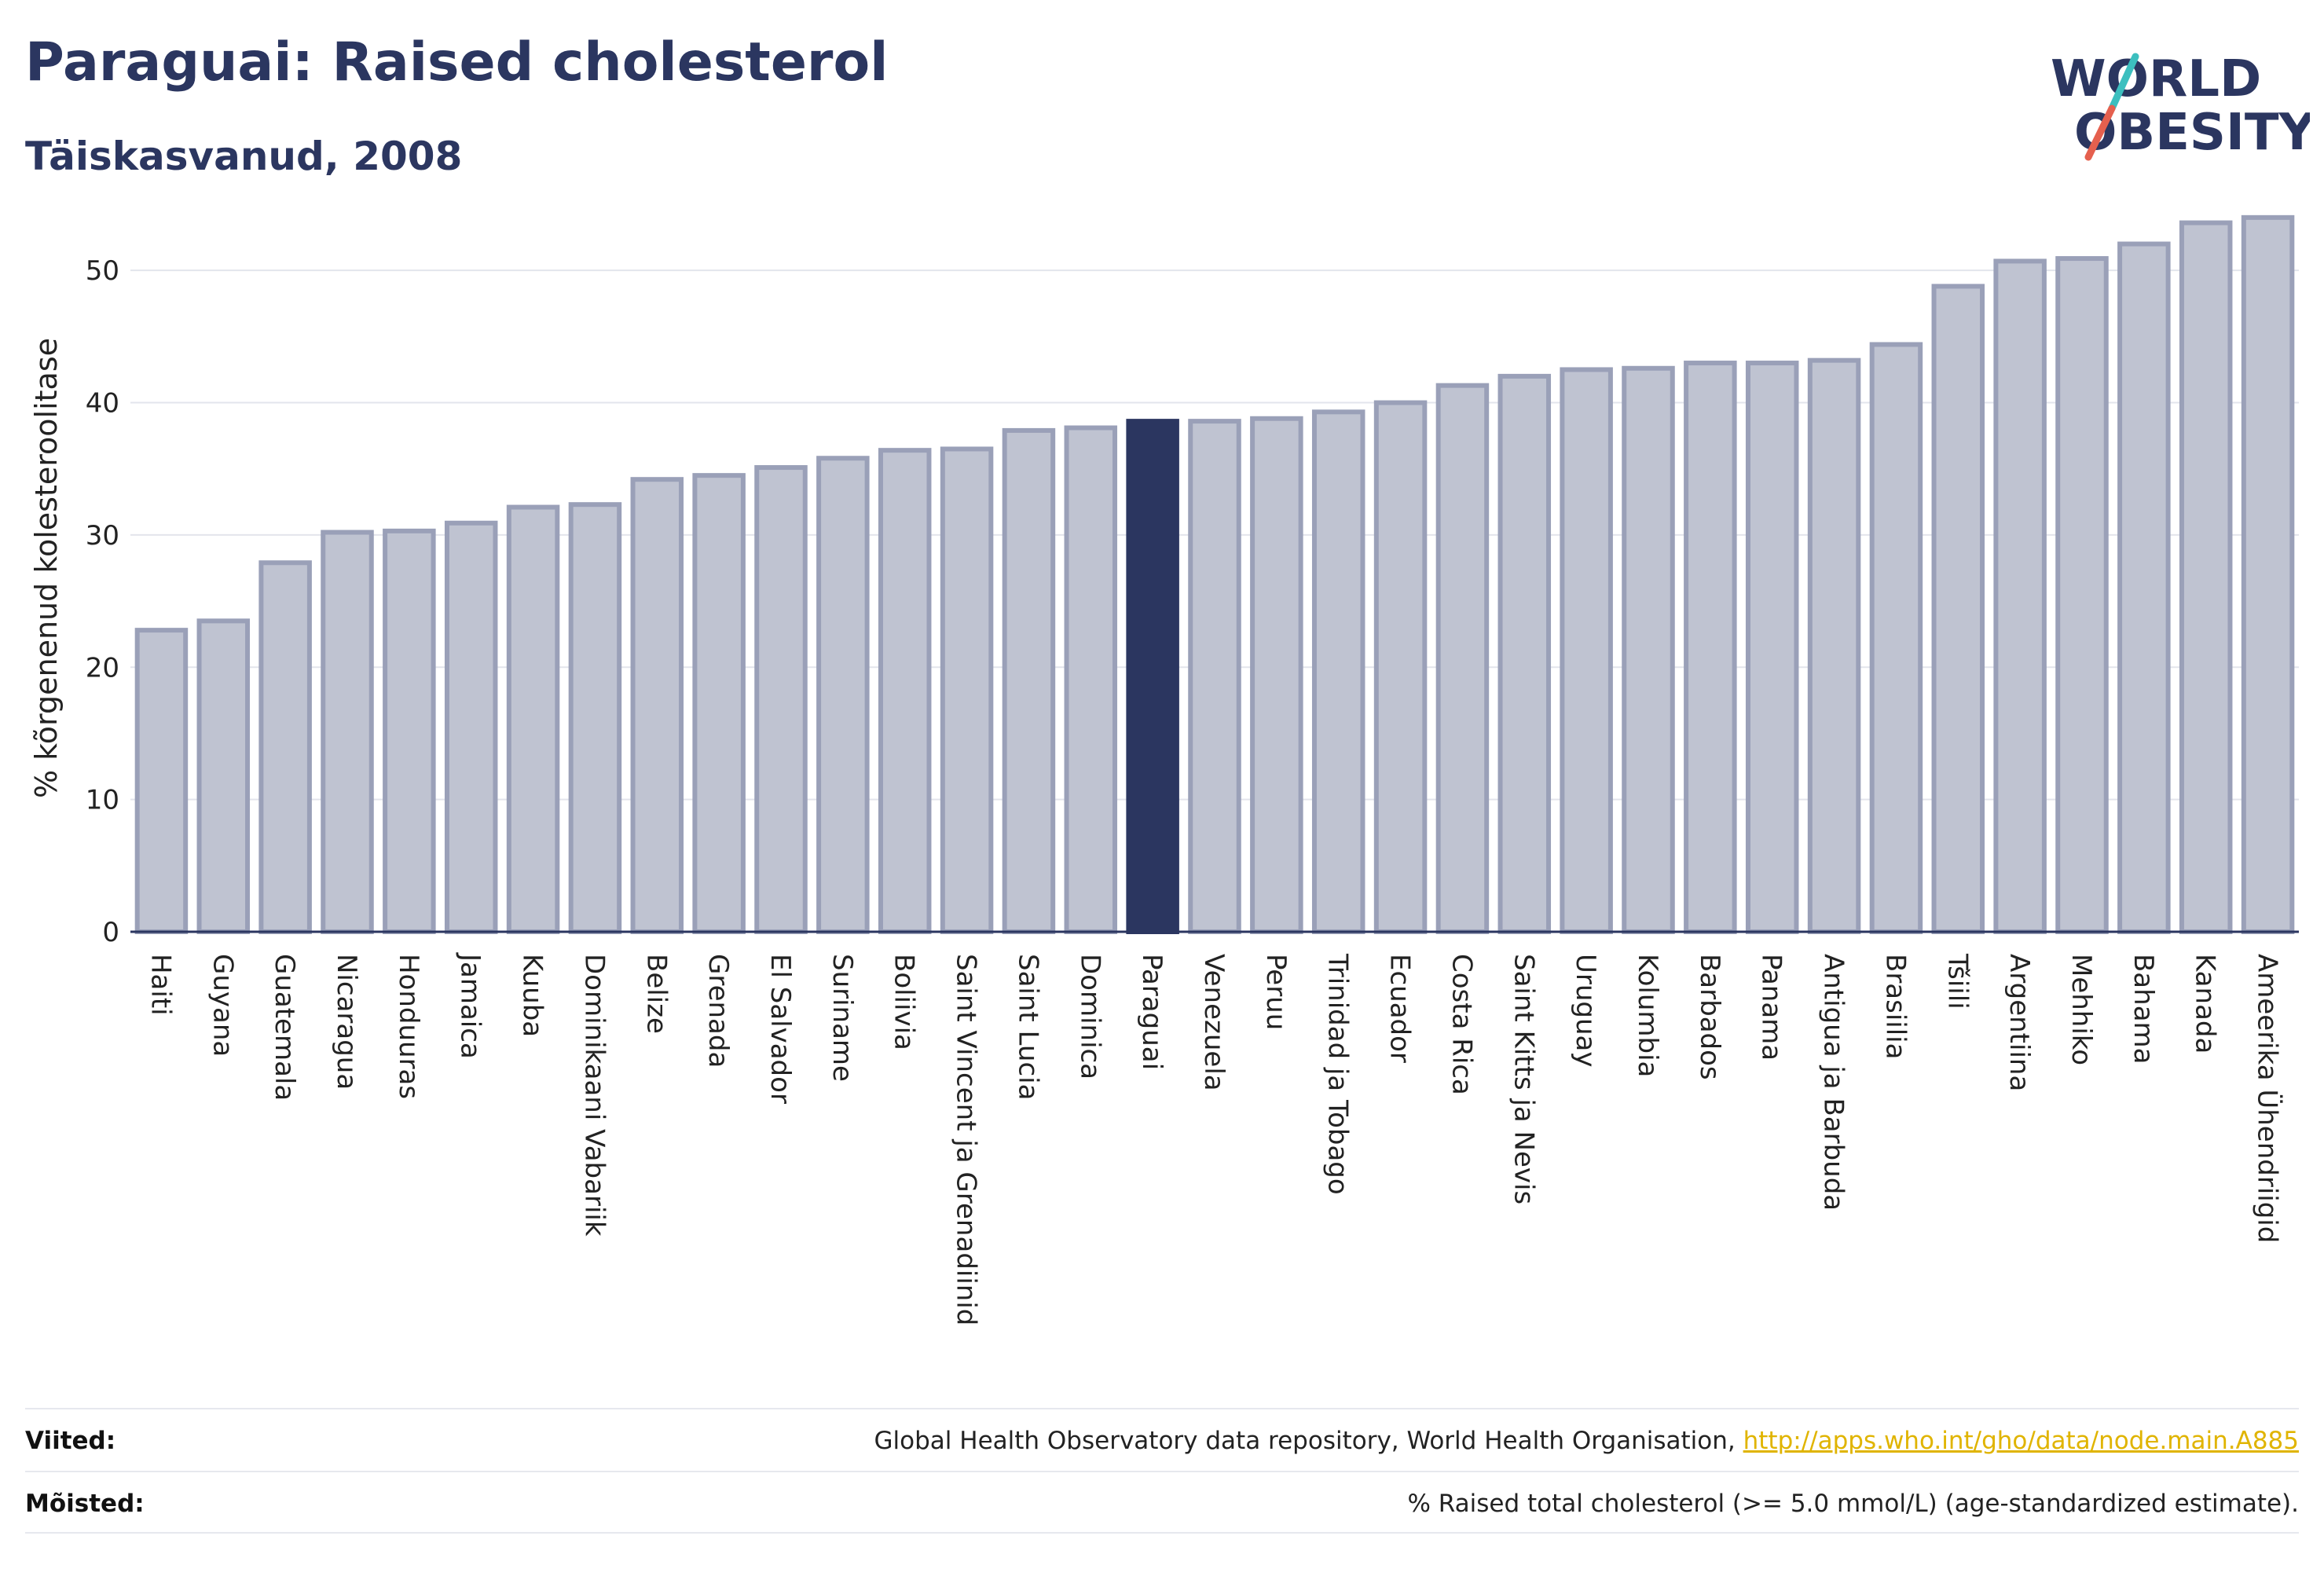 The height and width of the screenshot is (1576, 2324). Describe the element at coordinates (2081, 1009) in the screenshot. I see `x-tick-label: Mehhiko` at that location.